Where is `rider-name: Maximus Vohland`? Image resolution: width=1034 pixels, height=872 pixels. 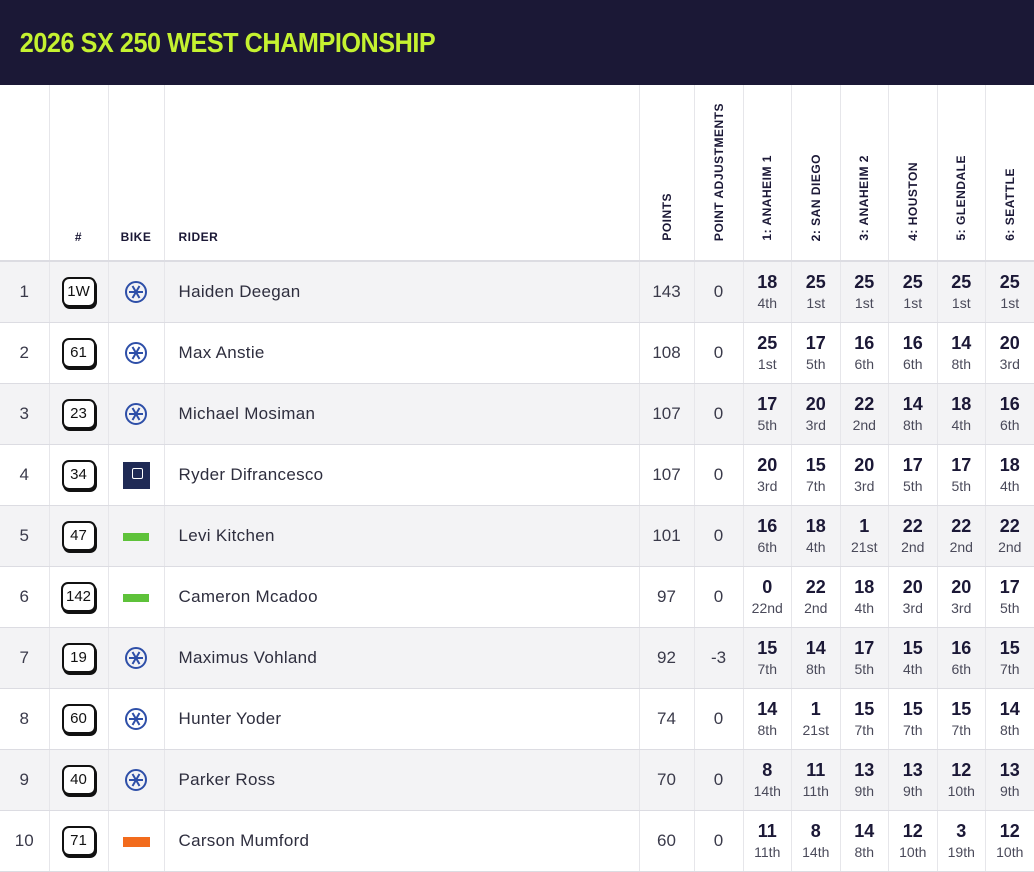
rider-name: Maximus Vohland is located at coordinates (401, 658).